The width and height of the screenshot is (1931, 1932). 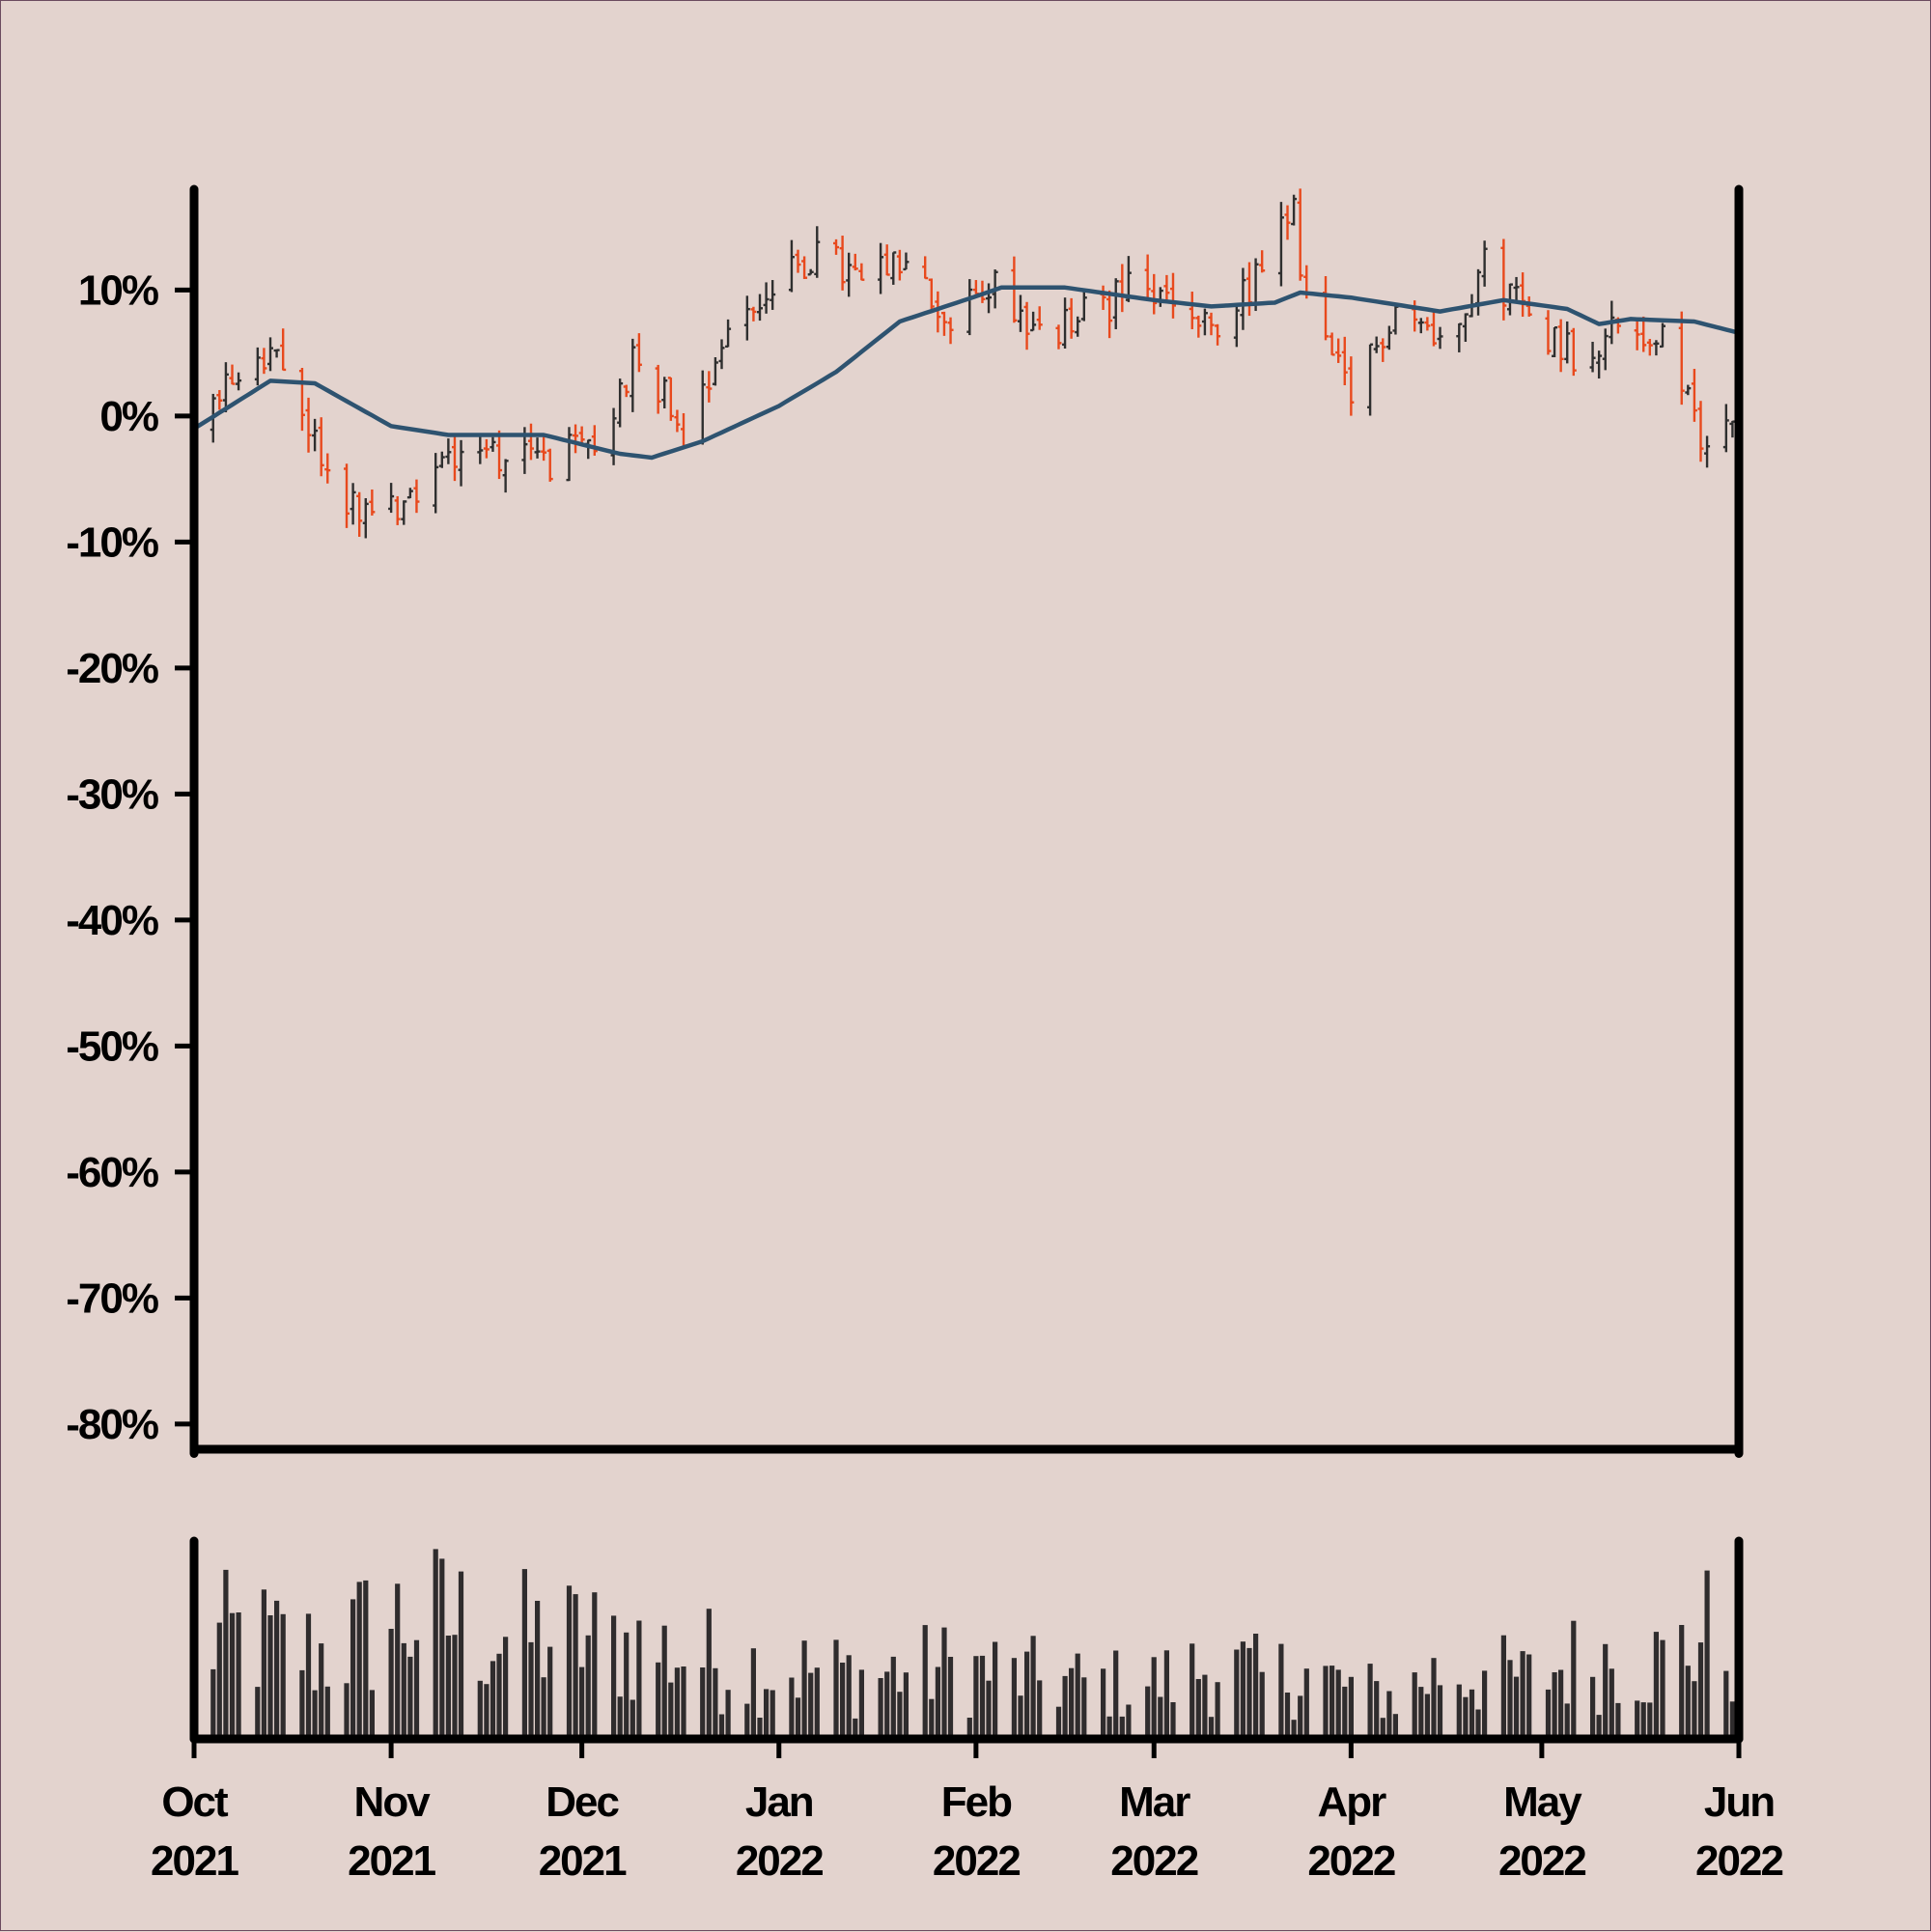 I want to click on y-tick-label: -40%, so click(x=112, y=921).